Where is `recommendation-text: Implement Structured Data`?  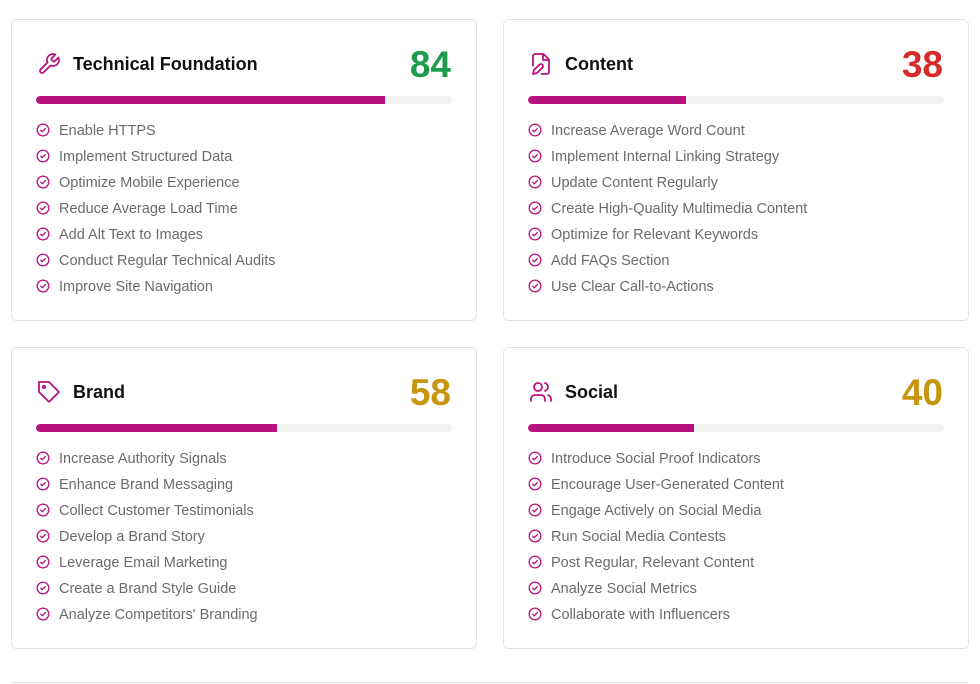 recommendation-text: Implement Structured Data is located at coordinates (146, 157).